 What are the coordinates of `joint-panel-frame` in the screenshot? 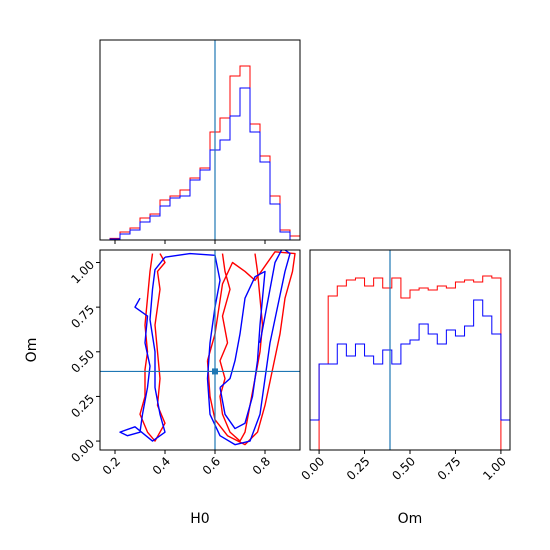 It's located at (200, 350).